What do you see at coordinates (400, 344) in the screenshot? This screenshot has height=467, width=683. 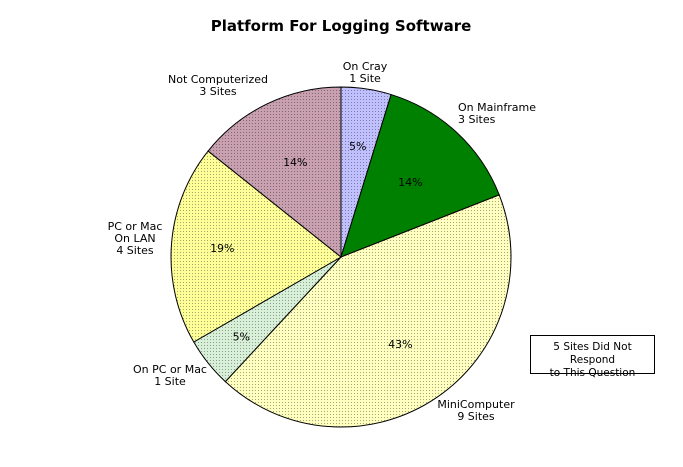 I see `slice-percent-label: 43%` at bounding box center [400, 344].